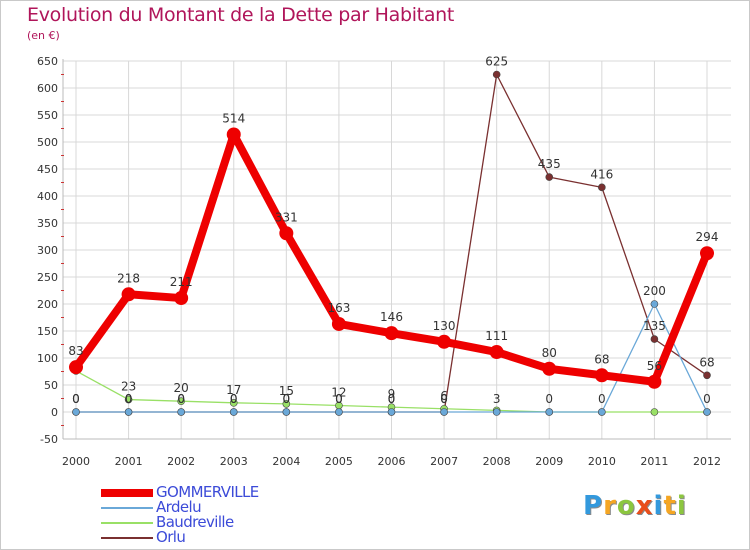 The height and width of the screenshot is (550, 750). I want to click on chart-unit-label: (en €), so click(43, 35).